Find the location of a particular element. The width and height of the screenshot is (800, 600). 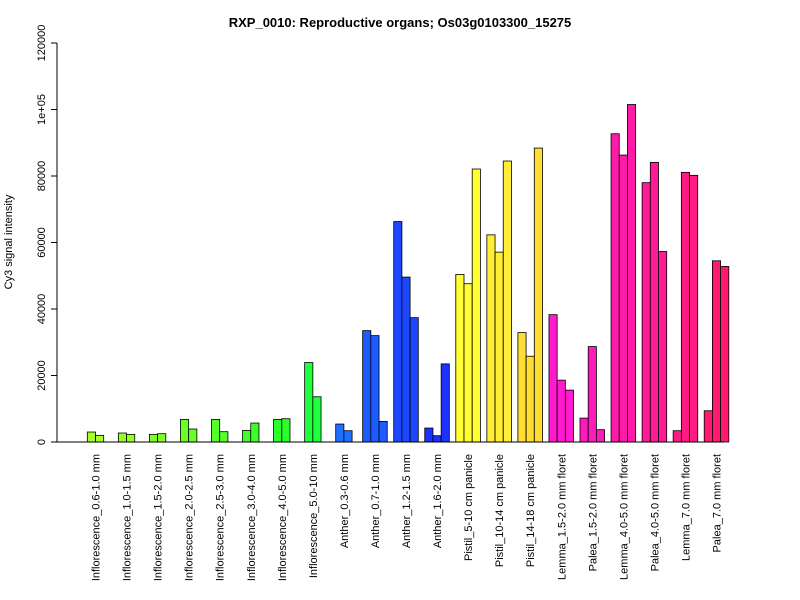

x-tick-label: Inflorescence_4.0-5.0 mm is located at coordinates (283, 517).